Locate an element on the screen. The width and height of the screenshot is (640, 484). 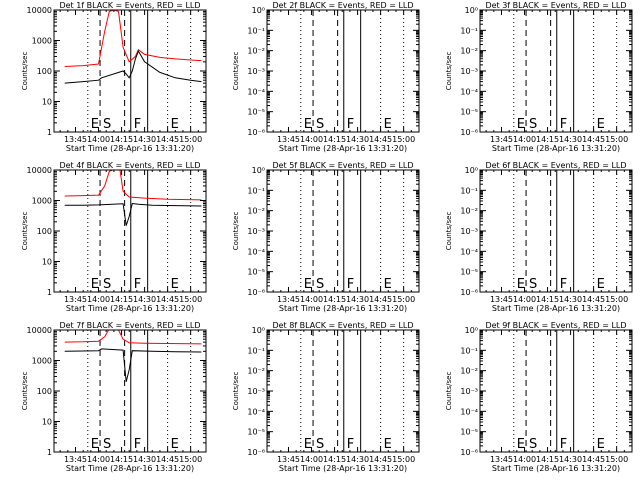
lld-series-line is located at coordinates (133, 337).